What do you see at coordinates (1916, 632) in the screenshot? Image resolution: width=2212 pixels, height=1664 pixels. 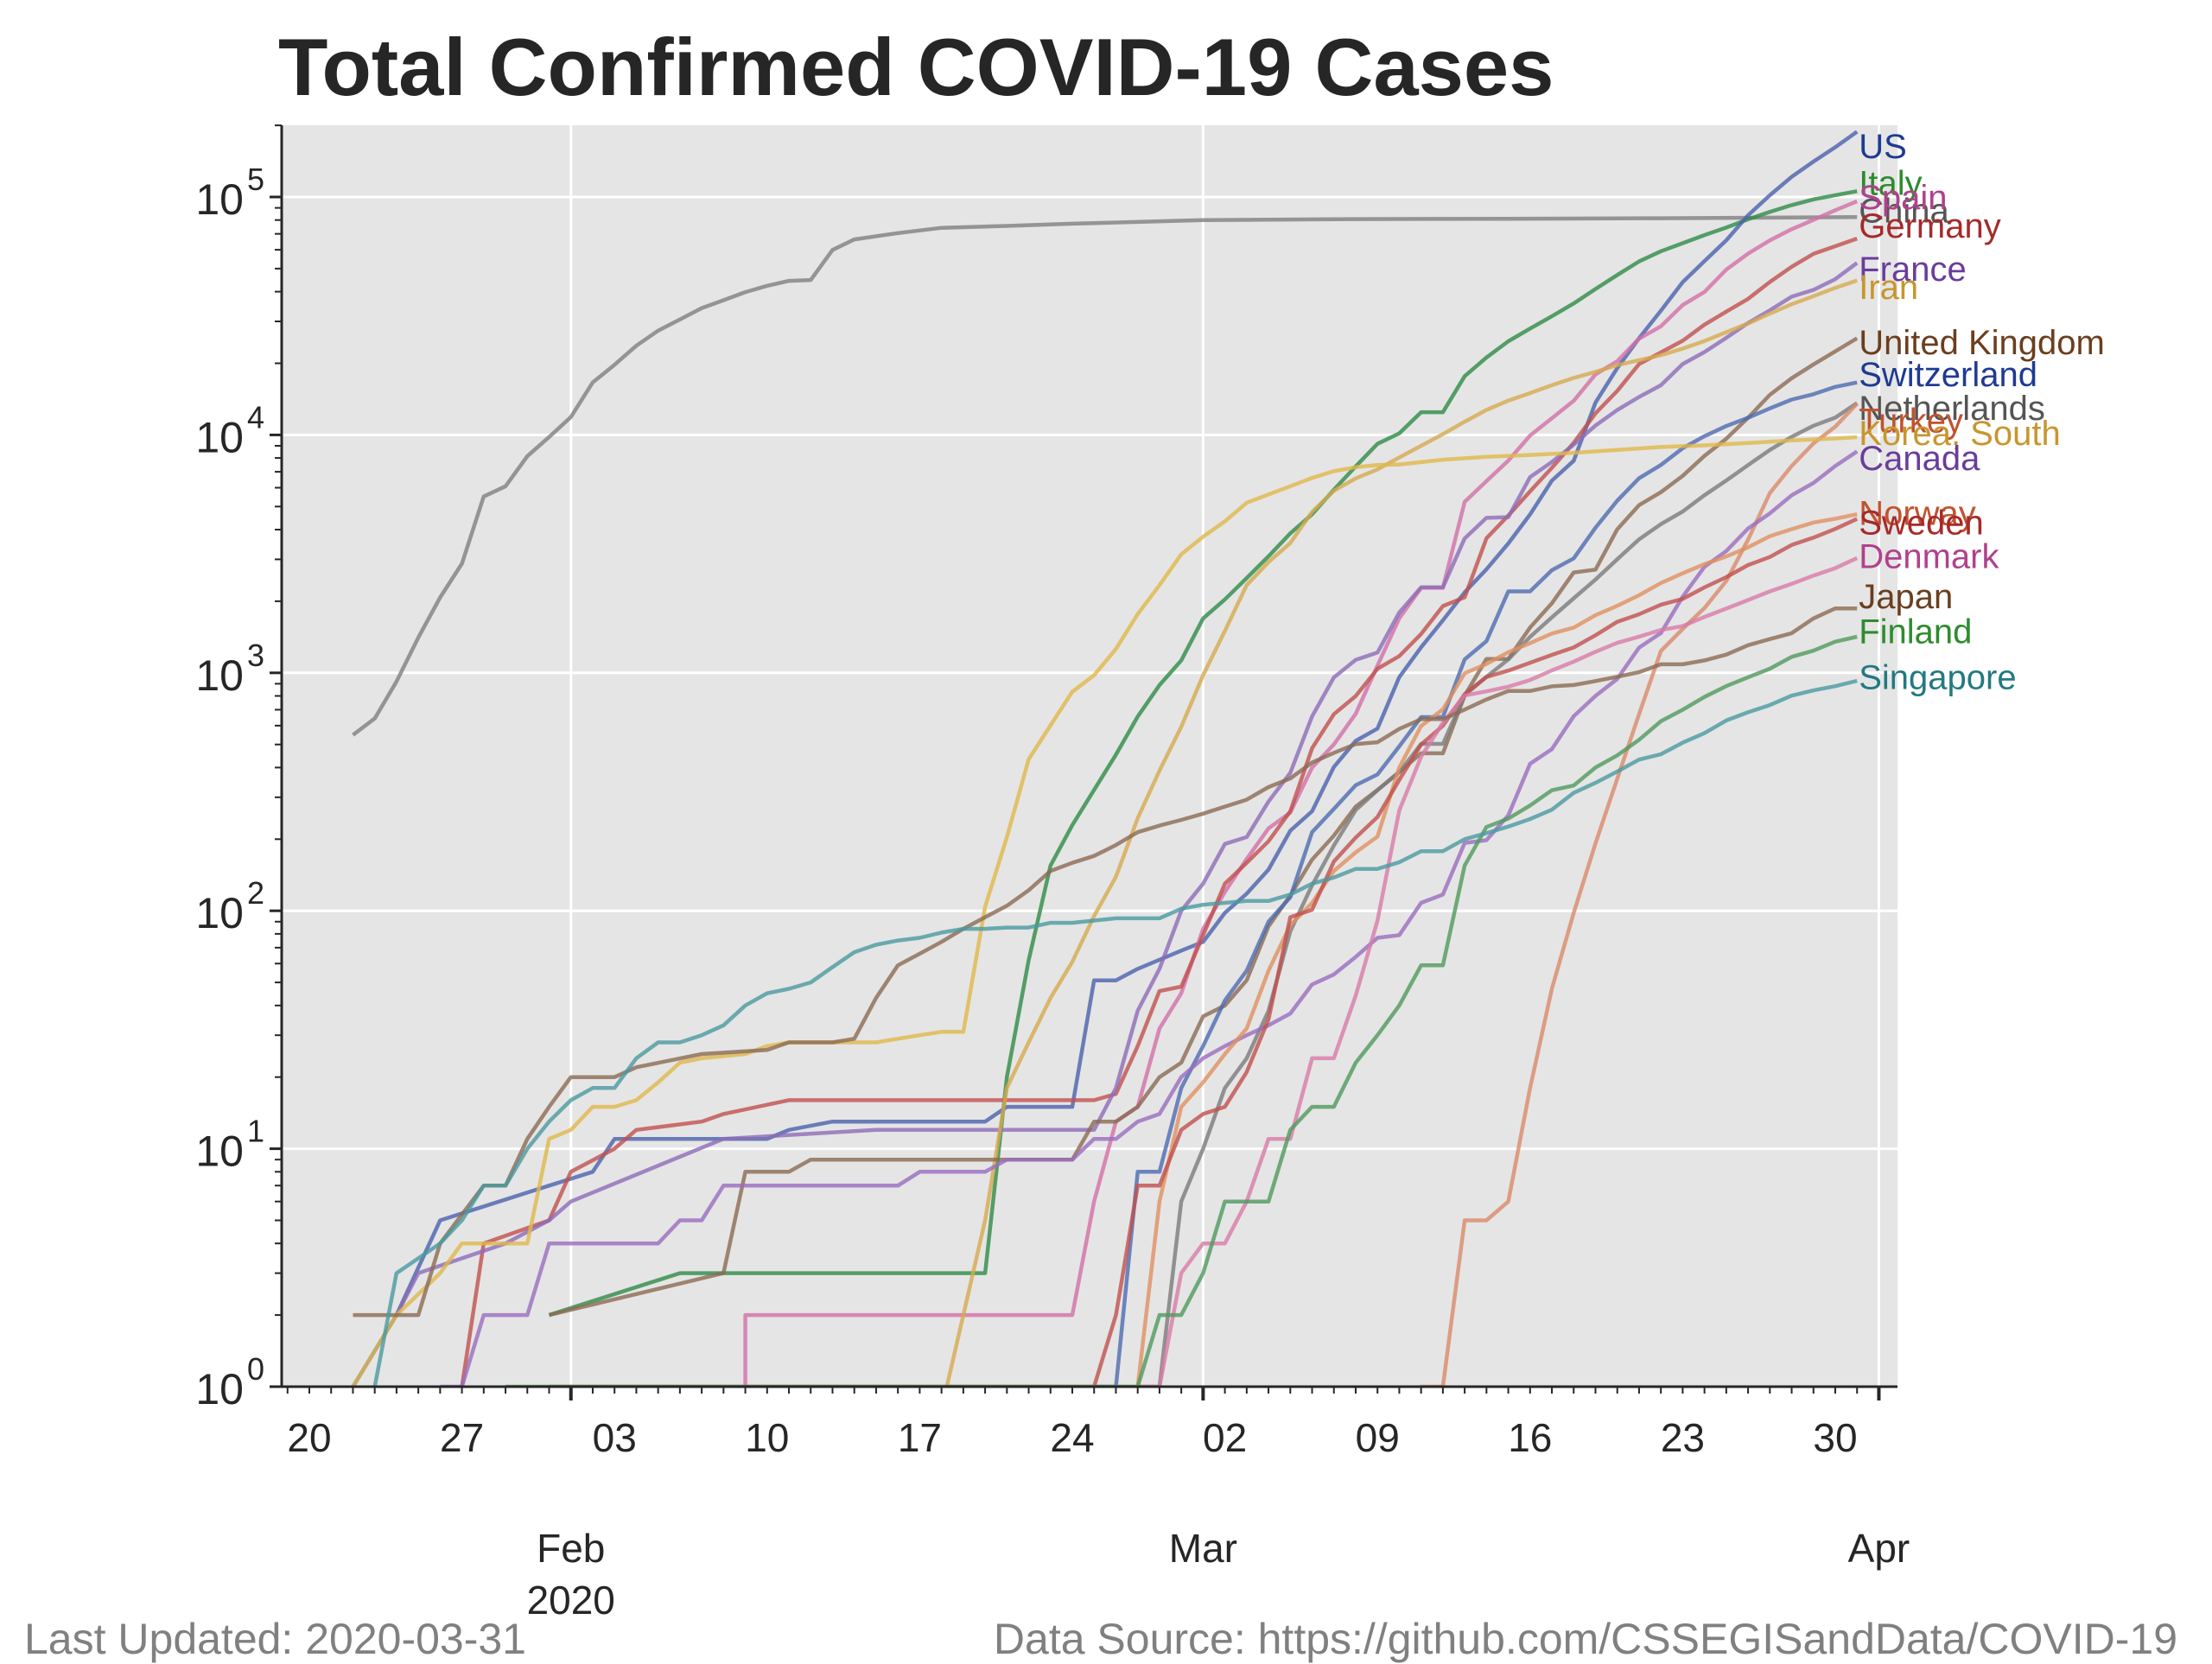 I see `country-label-finland: Finland` at bounding box center [1916, 632].